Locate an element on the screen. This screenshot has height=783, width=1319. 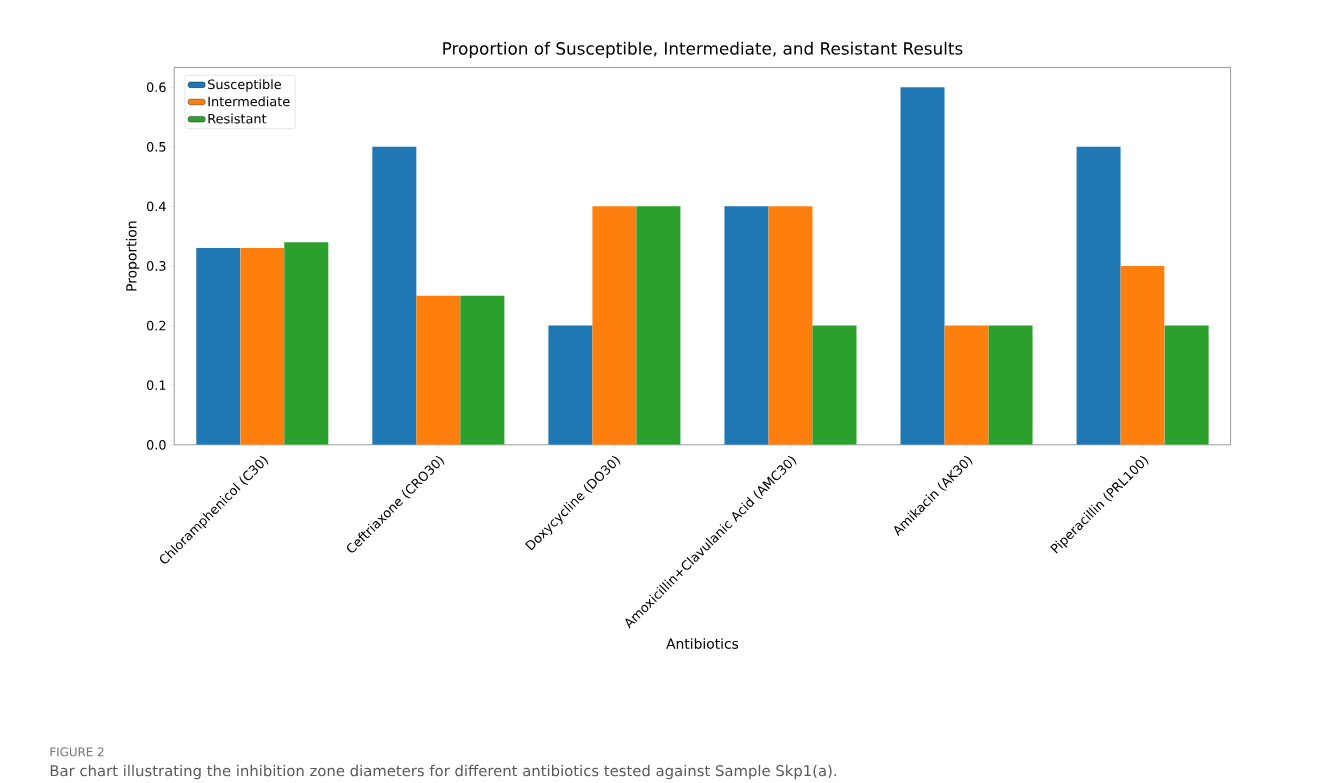
y-tick-label: 0.6 is located at coordinates (156, 87).